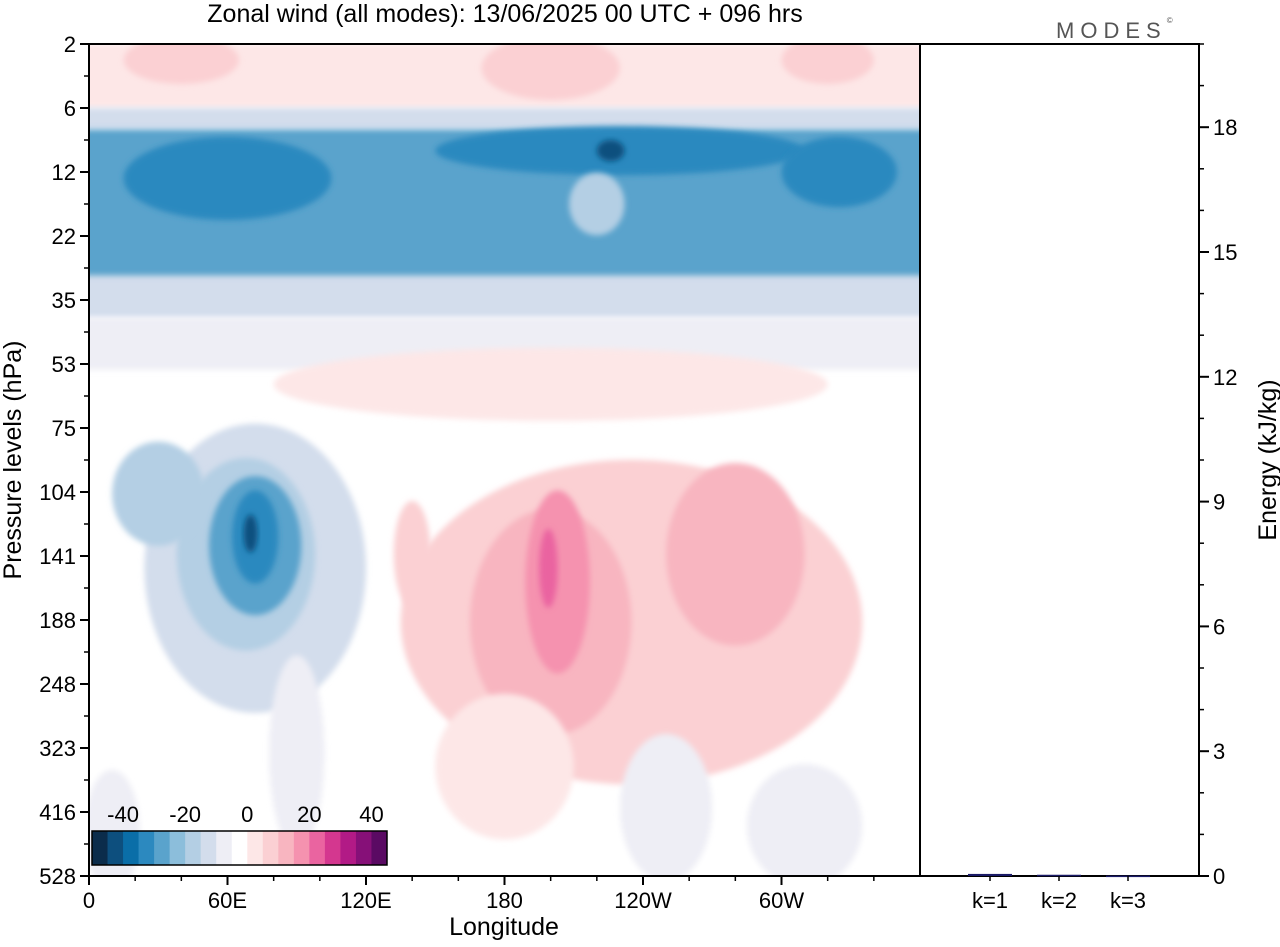 The height and width of the screenshot is (947, 1280). I want to click on x-tick-label: 60W, so click(781, 900).